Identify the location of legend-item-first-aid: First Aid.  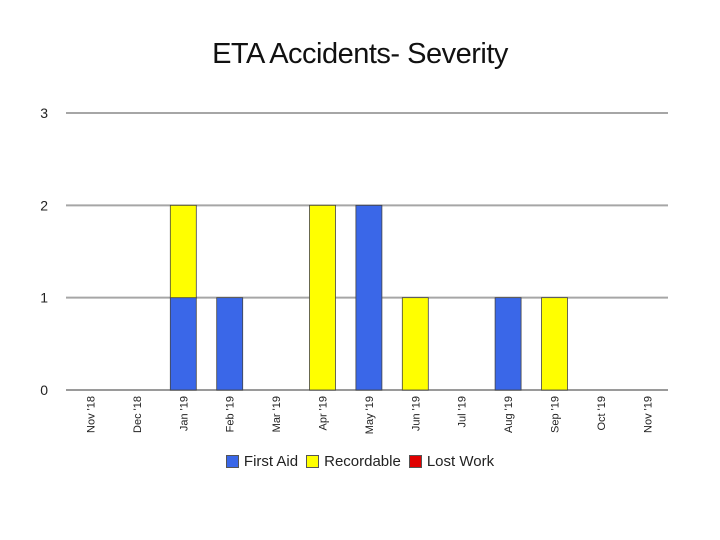
(262, 461).